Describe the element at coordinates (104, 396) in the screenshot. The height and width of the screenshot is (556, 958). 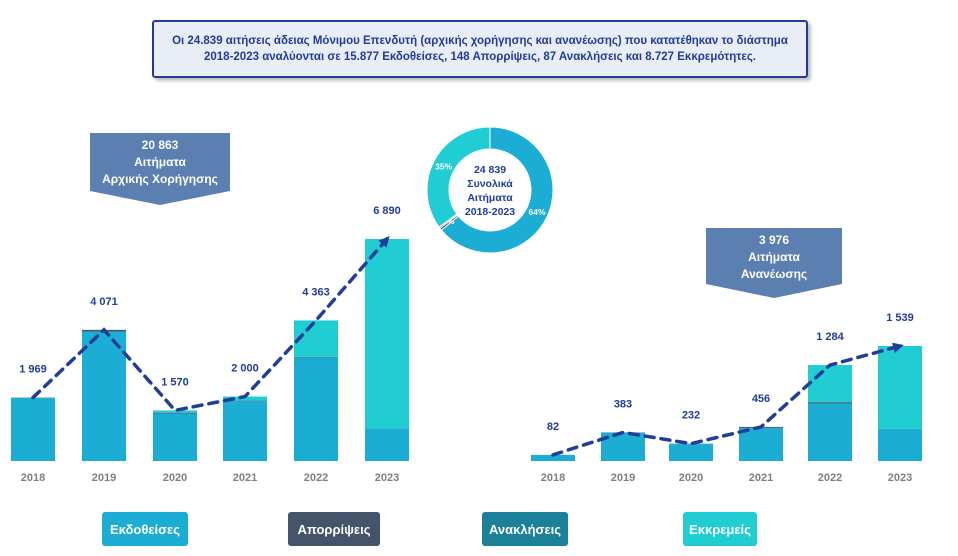
I see `initial-bar-2019-Εκδοθείσες` at that location.